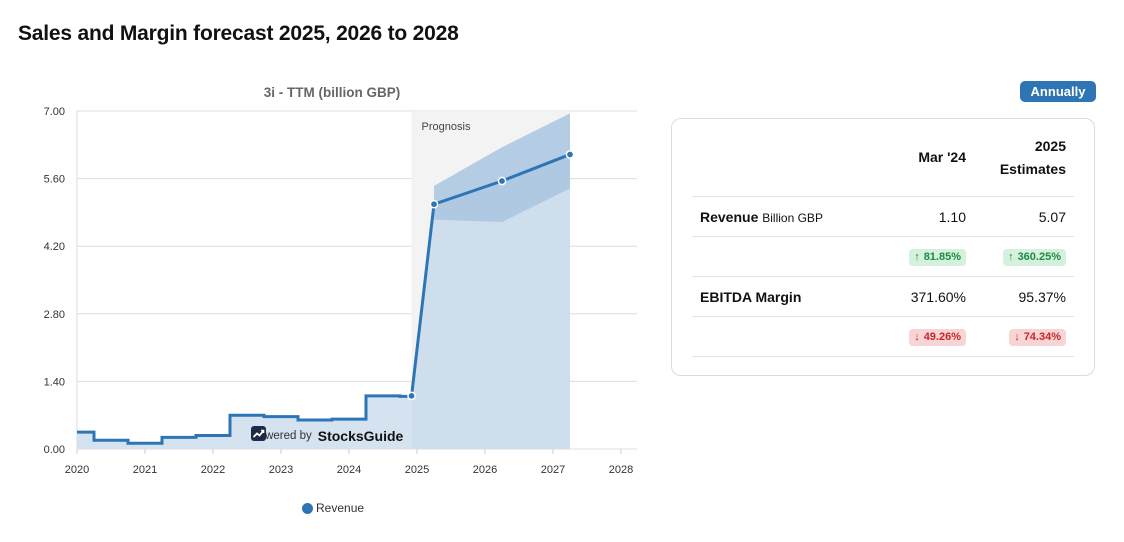  What do you see at coordinates (1058, 91) in the screenshot?
I see `annually-toggle-button: Annually` at bounding box center [1058, 91].